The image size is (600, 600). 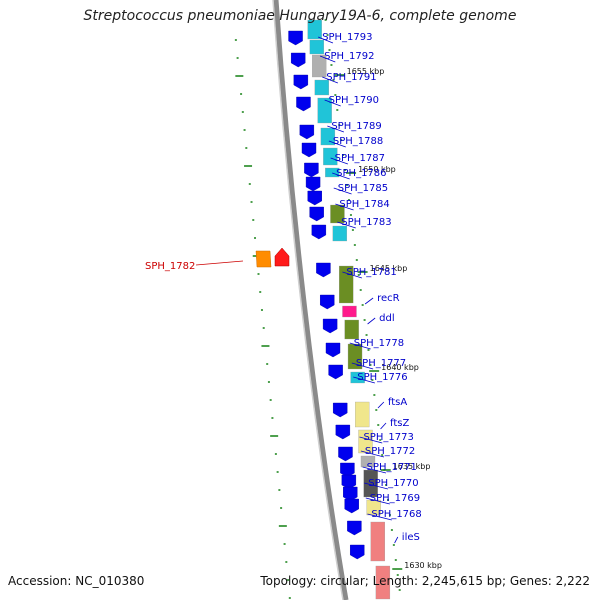 I want to click on kbp-label: 1640 kbp, so click(x=400, y=367).